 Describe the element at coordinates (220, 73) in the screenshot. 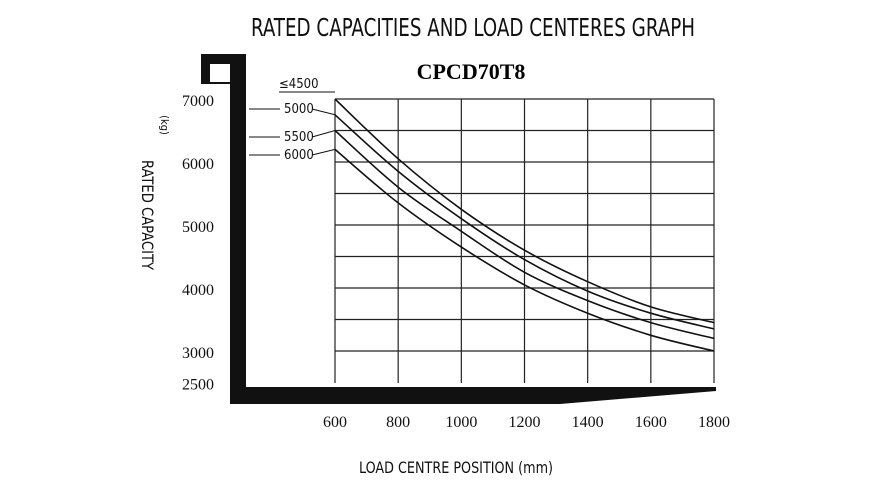

I see `frame-hook-notch` at that location.